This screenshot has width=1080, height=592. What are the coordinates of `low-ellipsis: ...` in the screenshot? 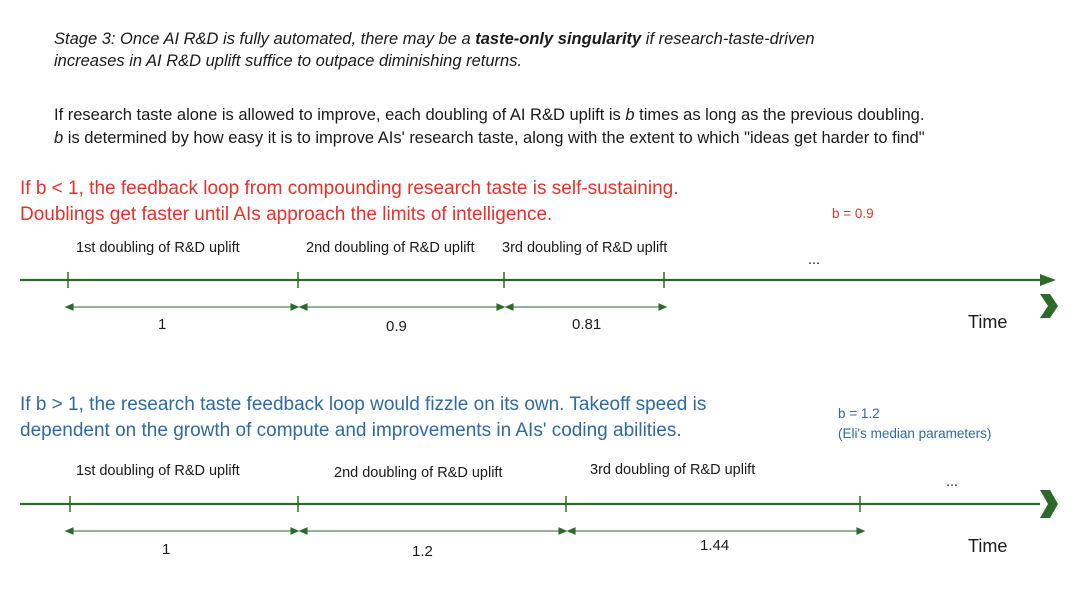 It's located at (814, 260).